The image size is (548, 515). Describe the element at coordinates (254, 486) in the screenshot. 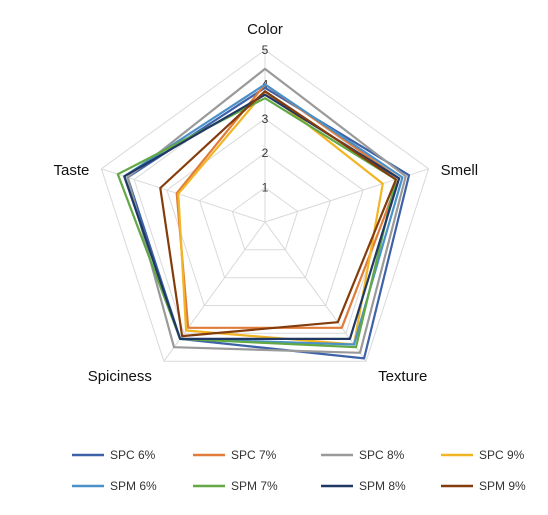

I see `legend-label-5: SPM 7%` at that location.